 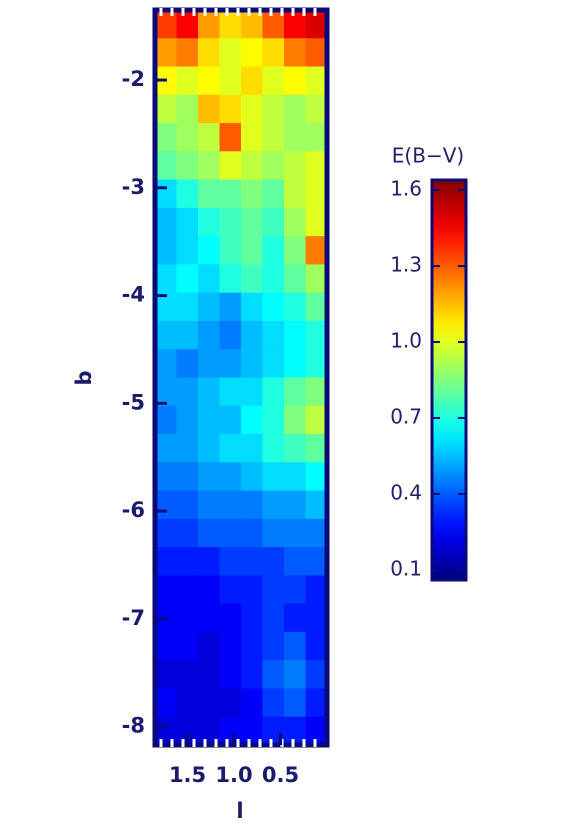 What do you see at coordinates (428, 156) in the screenshot?
I see `colorbar-label: E(B−V)` at bounding box center [428, 156].